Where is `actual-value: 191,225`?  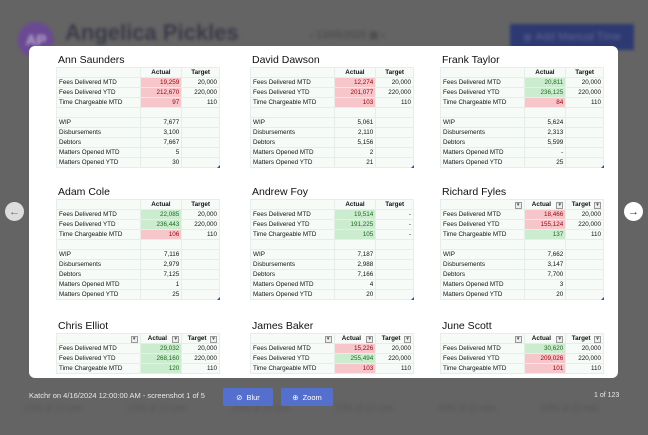
actual-value: 191,225 is located at coordinates (355, 224).